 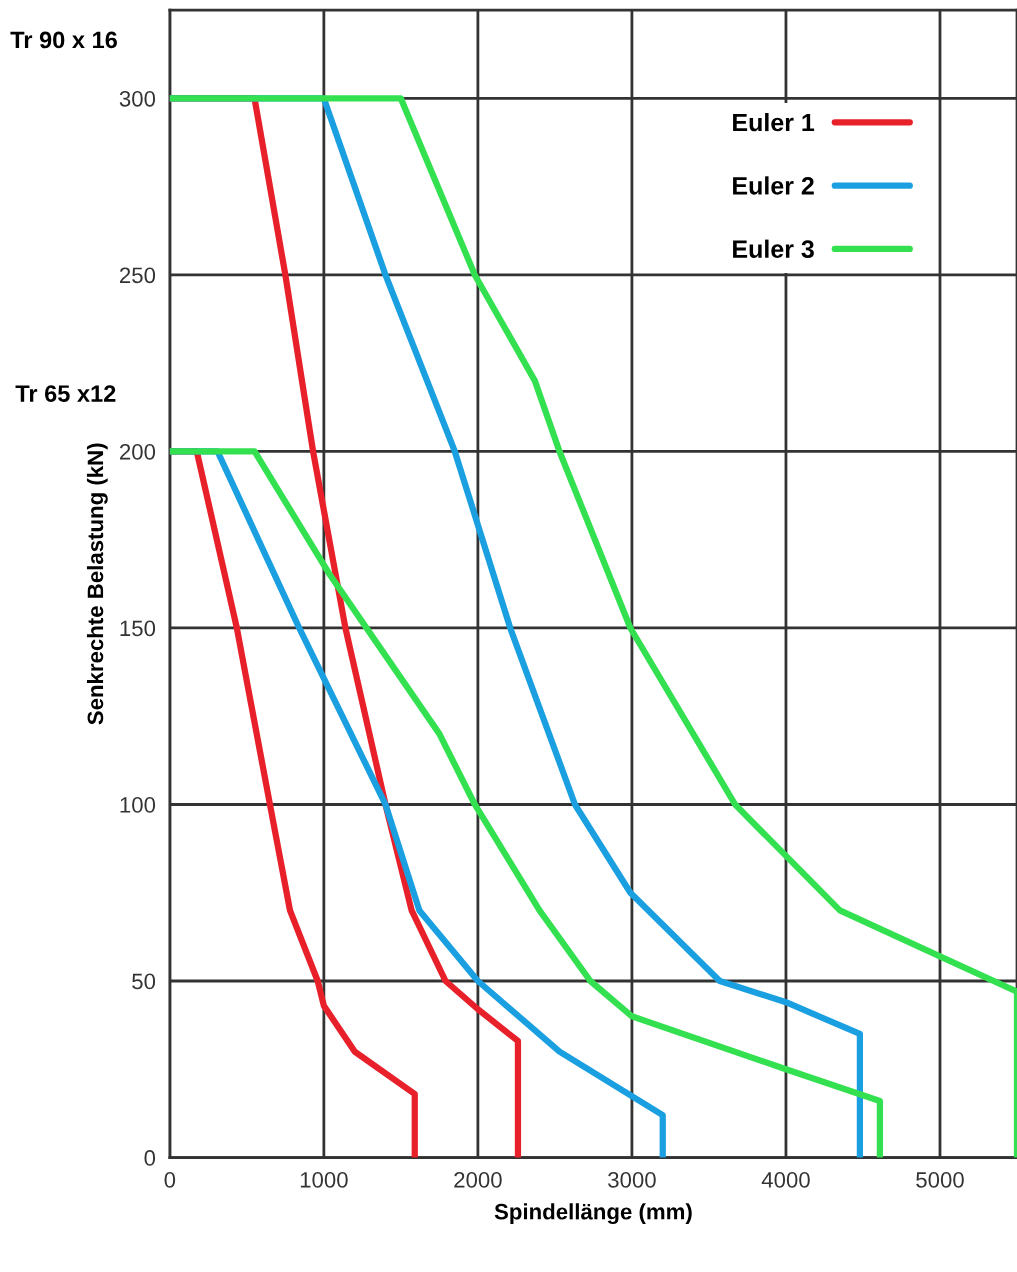 What do you see at coordinates (324, 1180) in the screenshot?
I see `x-tick-label: 1000` at bounding box center [324, 1180].